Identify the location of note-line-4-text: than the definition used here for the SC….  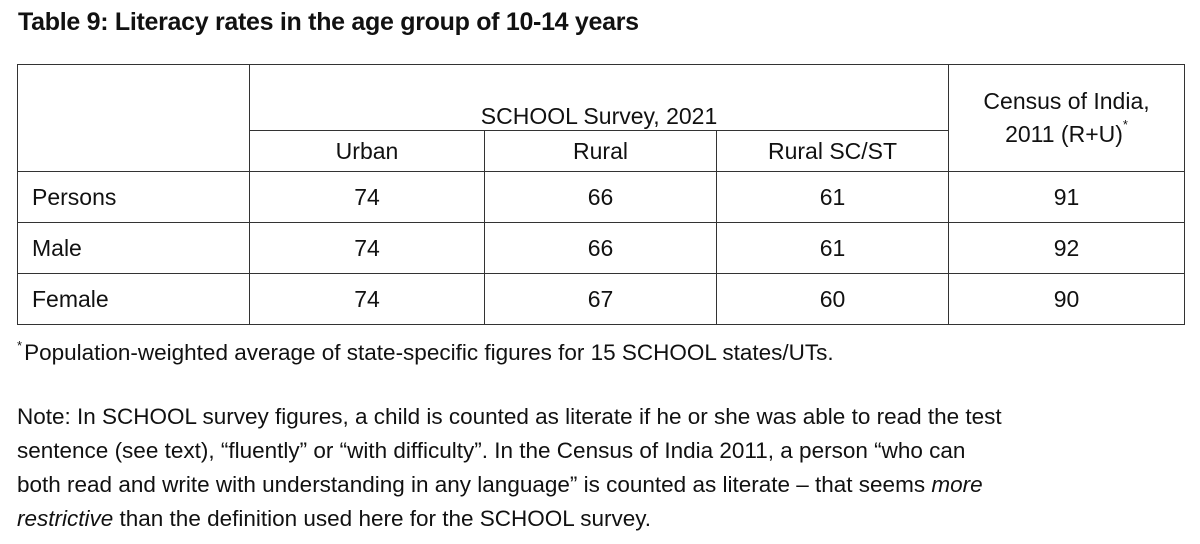
(382, 518).